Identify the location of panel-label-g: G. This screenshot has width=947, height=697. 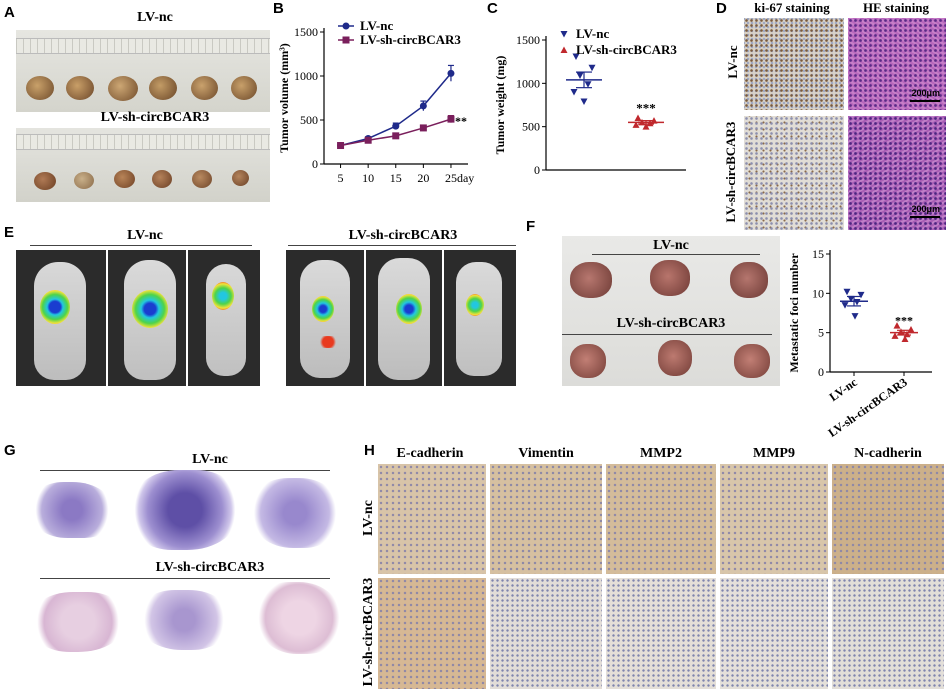
(10, 450).